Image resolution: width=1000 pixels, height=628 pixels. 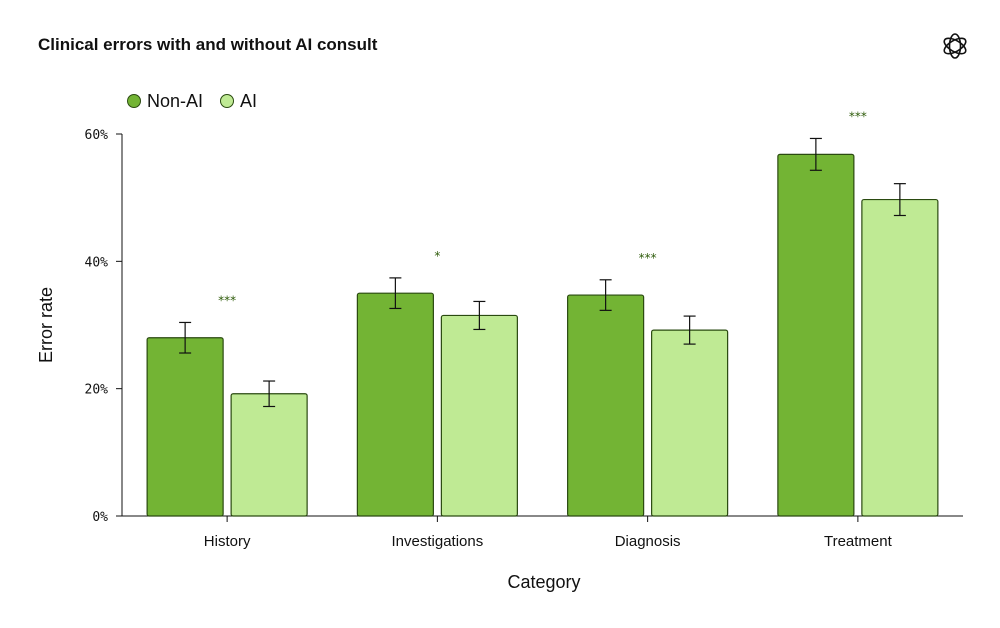 I want to click on x-tick-label: Investigations, so click(x=438, y=541).